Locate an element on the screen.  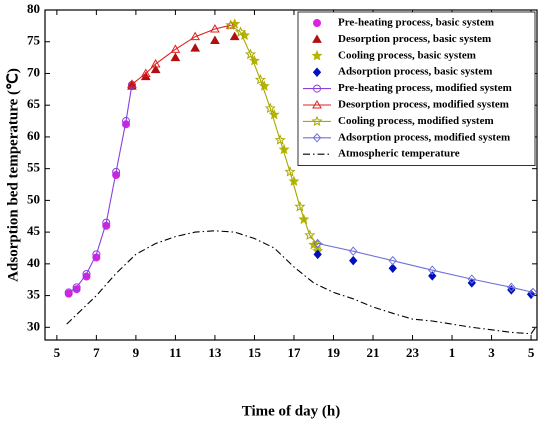
legend-label: Adsorption process, basic system is located at coordinates (415, 72).